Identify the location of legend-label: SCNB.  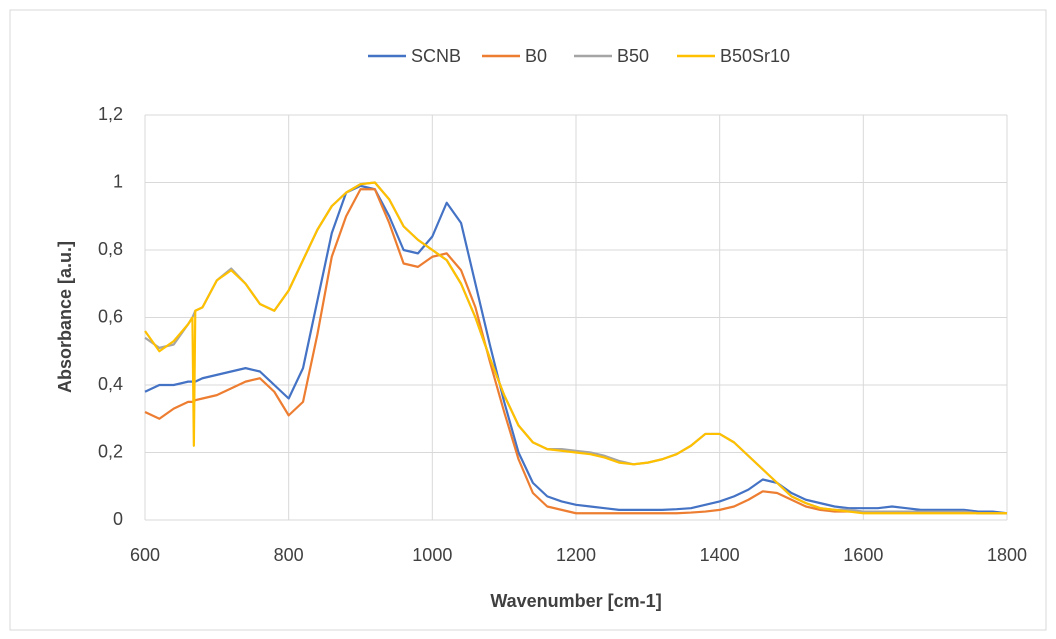
(436, 56).